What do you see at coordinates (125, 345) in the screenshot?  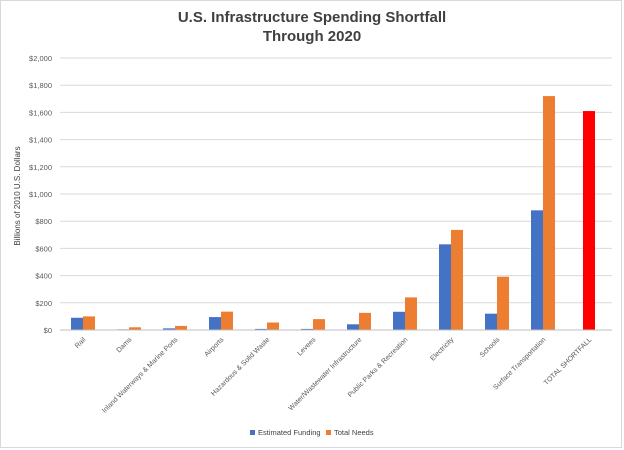 I see `x-tick-label: Dams` at bounding box center [125, 345].